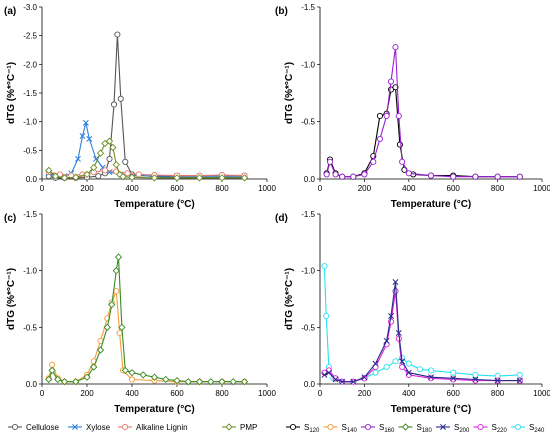 This screenshot has width=550, height=445. Describe the element at coordinates (537, 428) in the screenshot. I see `legend-label: S240` at that location.